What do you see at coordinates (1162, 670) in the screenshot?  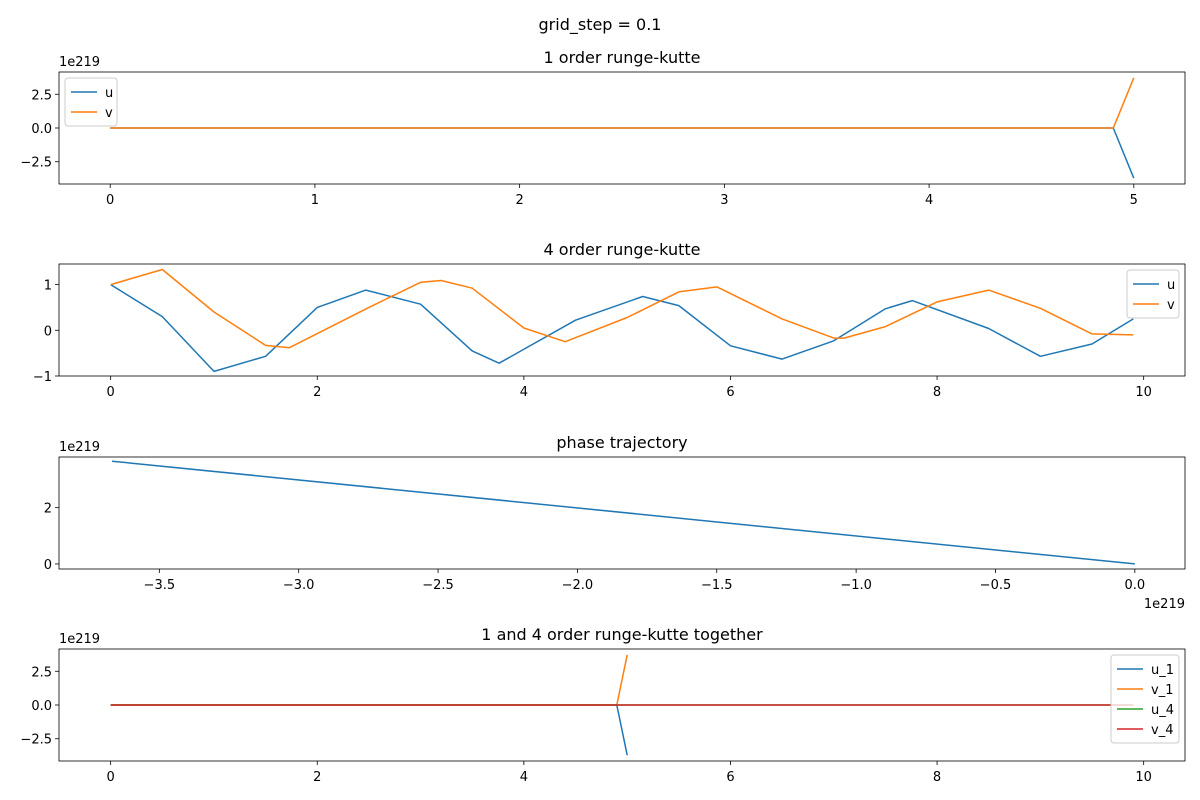 I see `legend-label: u_1` at bounding box center [1162, 670].